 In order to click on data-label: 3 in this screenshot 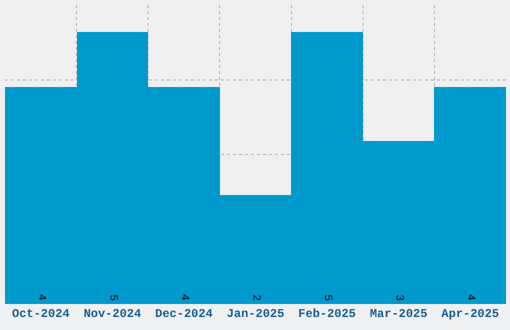, I will do `click(398, 297)`.